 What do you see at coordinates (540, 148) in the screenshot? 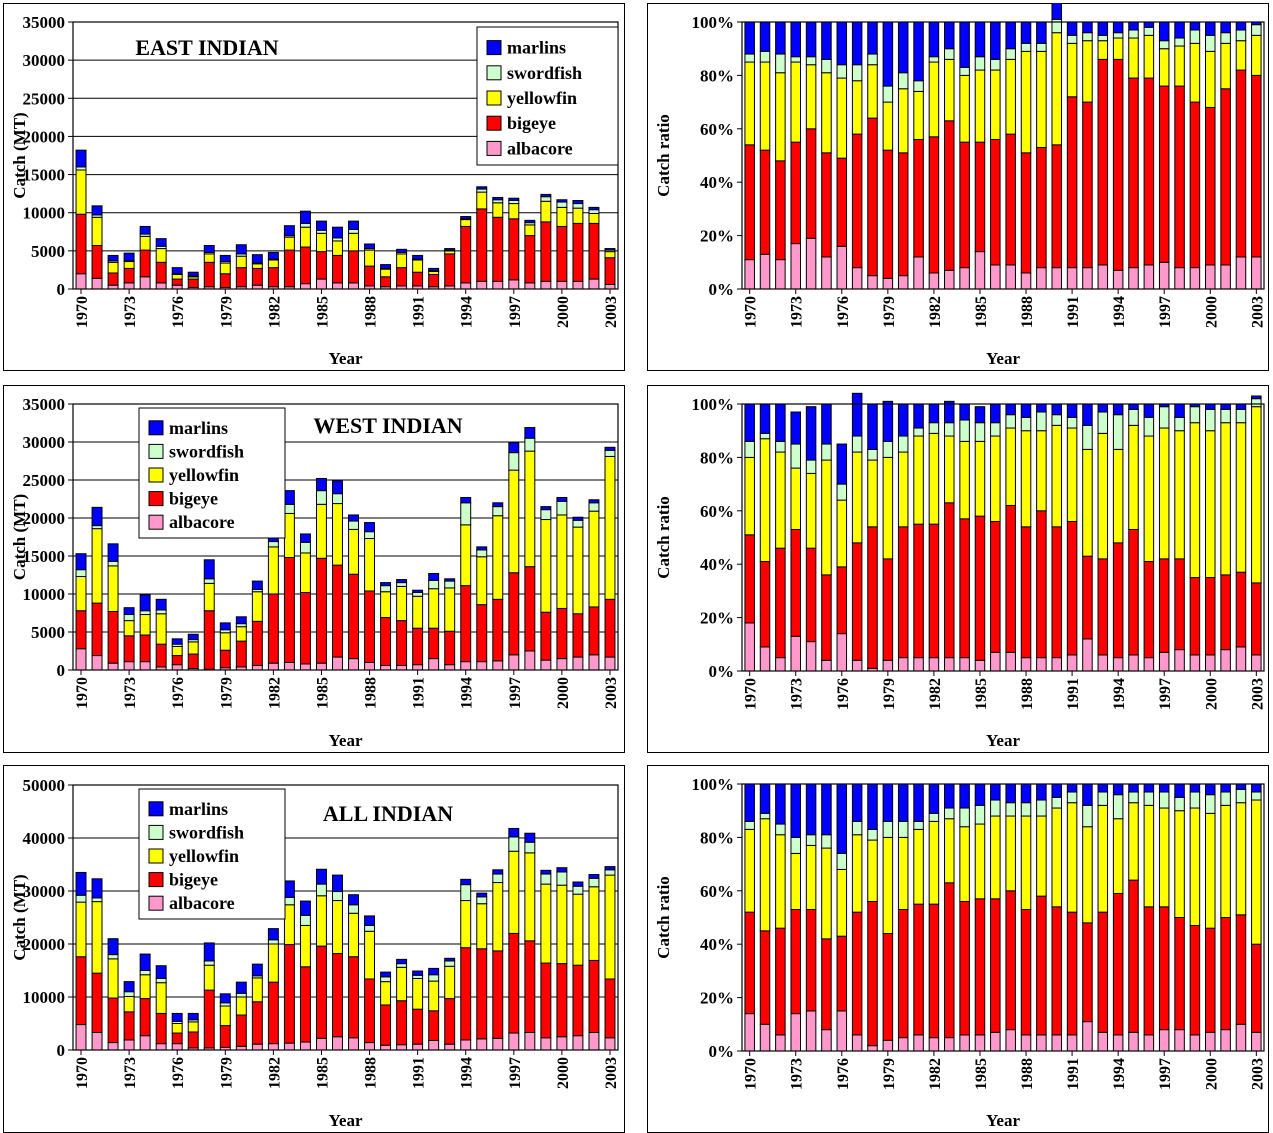
I see `legend-label-albacore: albacore` at bounding box center [540, 148].